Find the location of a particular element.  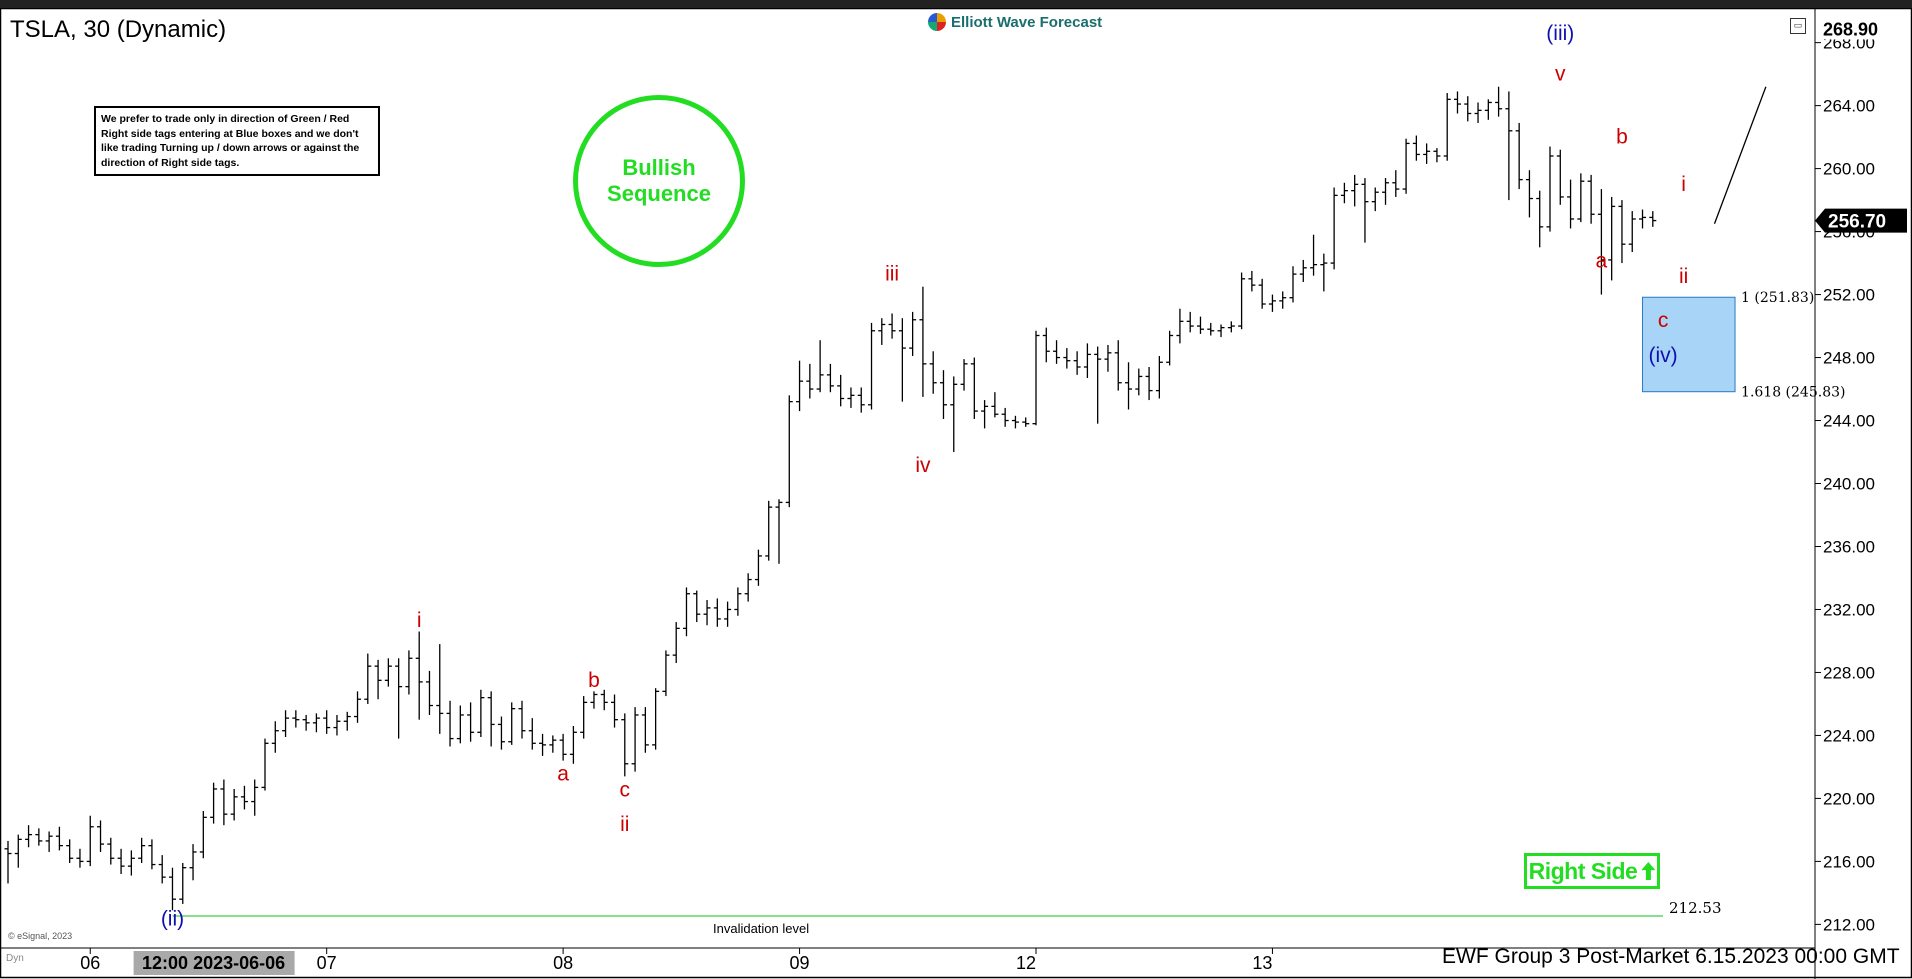

invalidation-label: Invalidation level is located at coordinates (761, 928).